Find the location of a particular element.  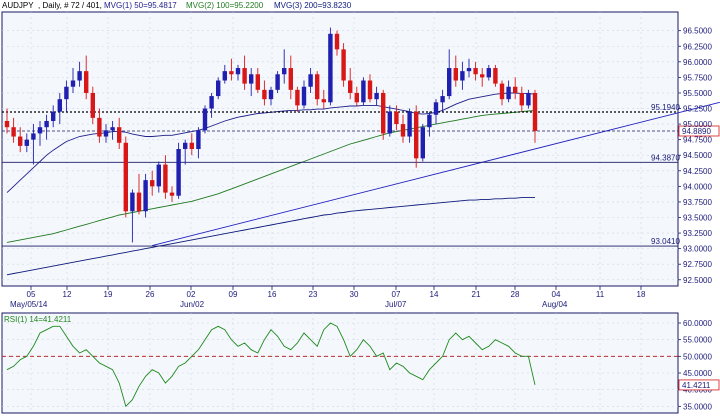

current-price-label: 94.8890 is located at coordinates (696, 131).